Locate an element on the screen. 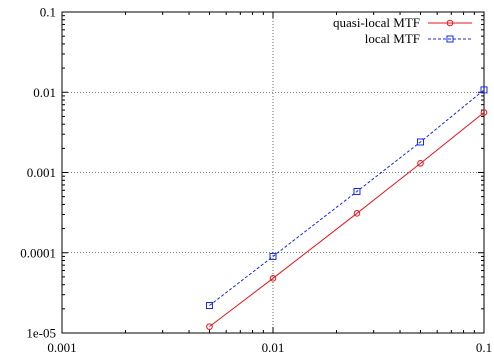  legend-item: local MTF is located at coordinates (418, 38).